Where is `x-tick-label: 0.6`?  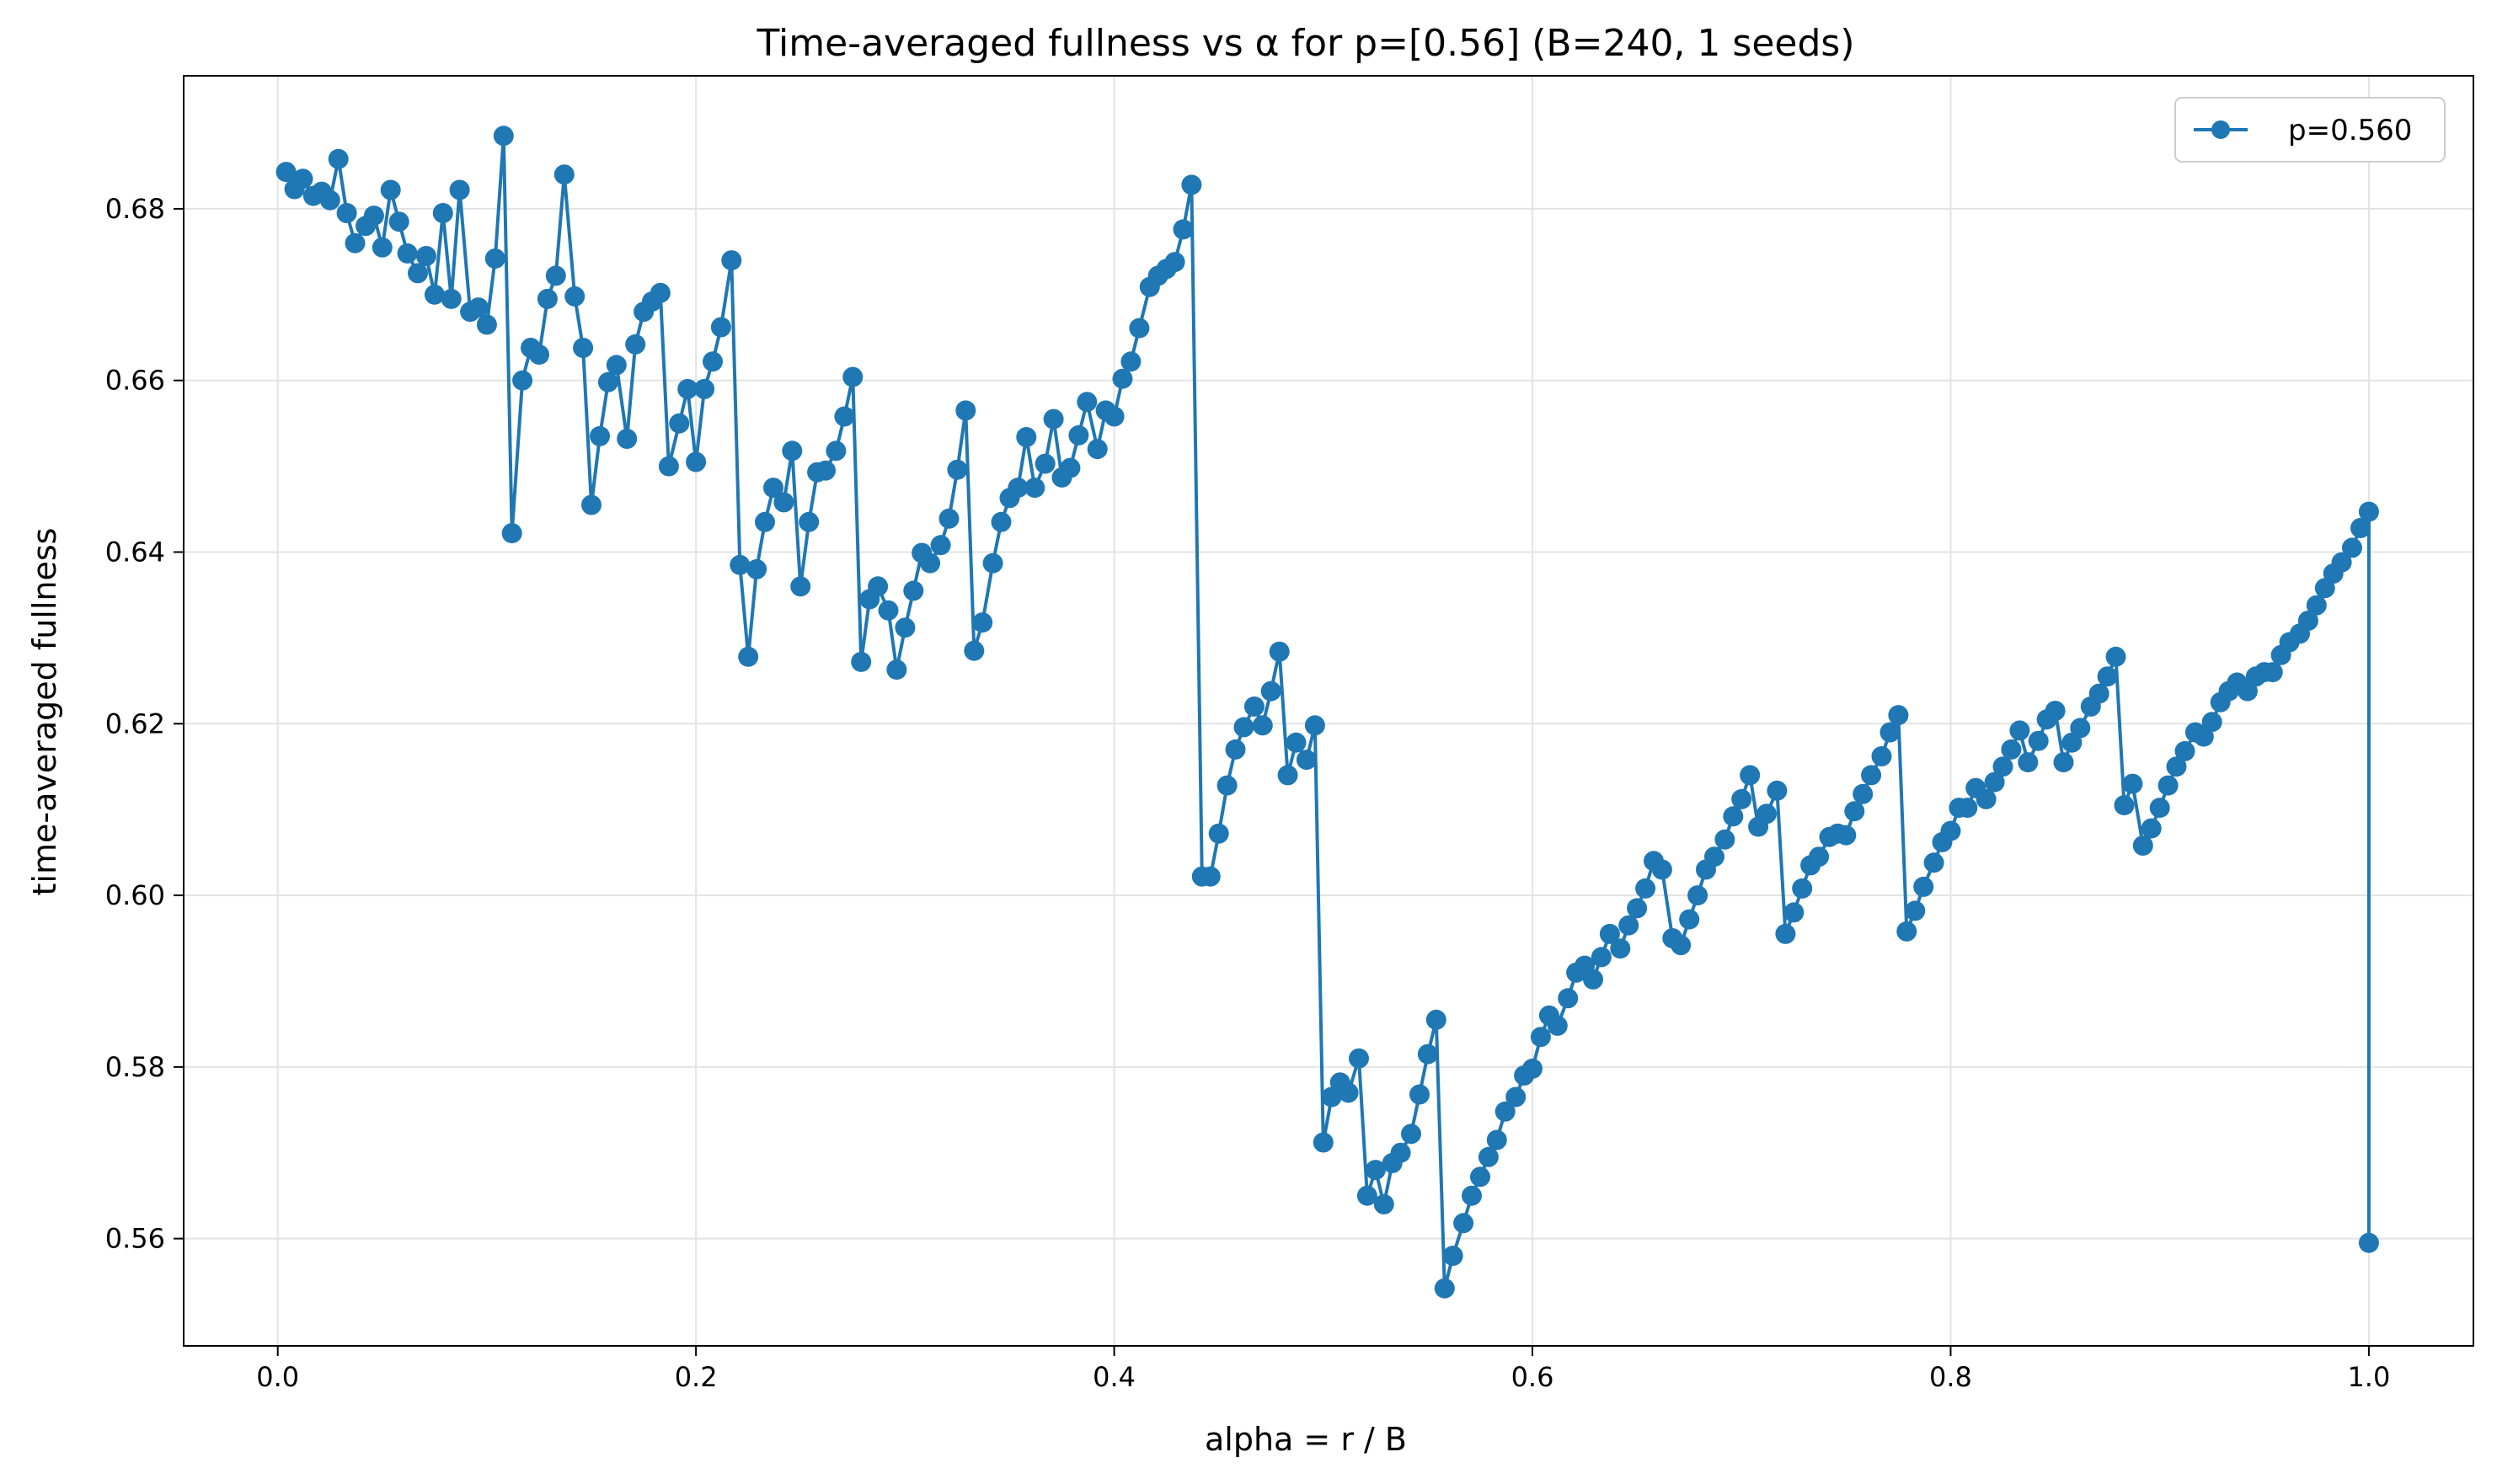 x-tick-label: 0.6 is located at coordinates (1532, 1377).